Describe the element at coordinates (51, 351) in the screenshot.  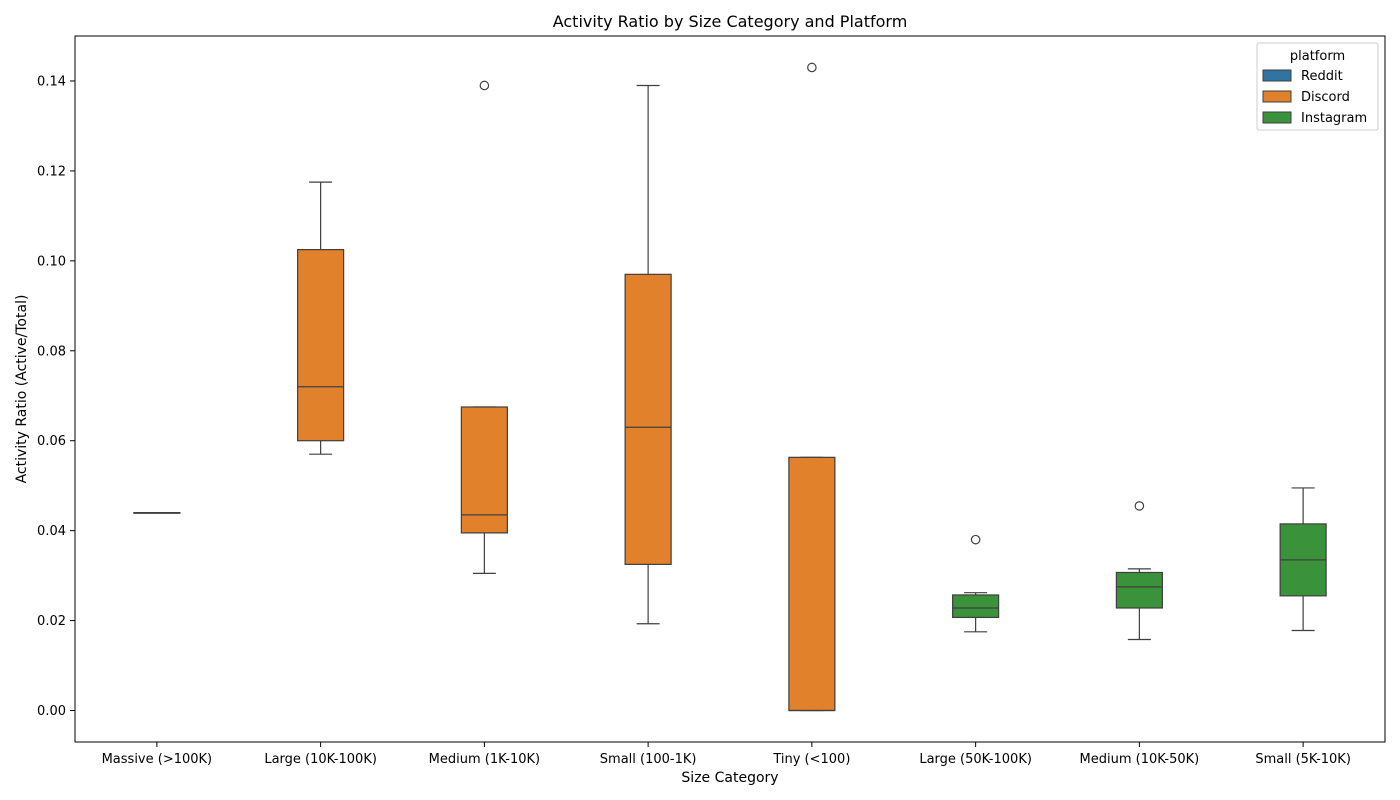
I see `y-tick-label: 0.08` at that location.